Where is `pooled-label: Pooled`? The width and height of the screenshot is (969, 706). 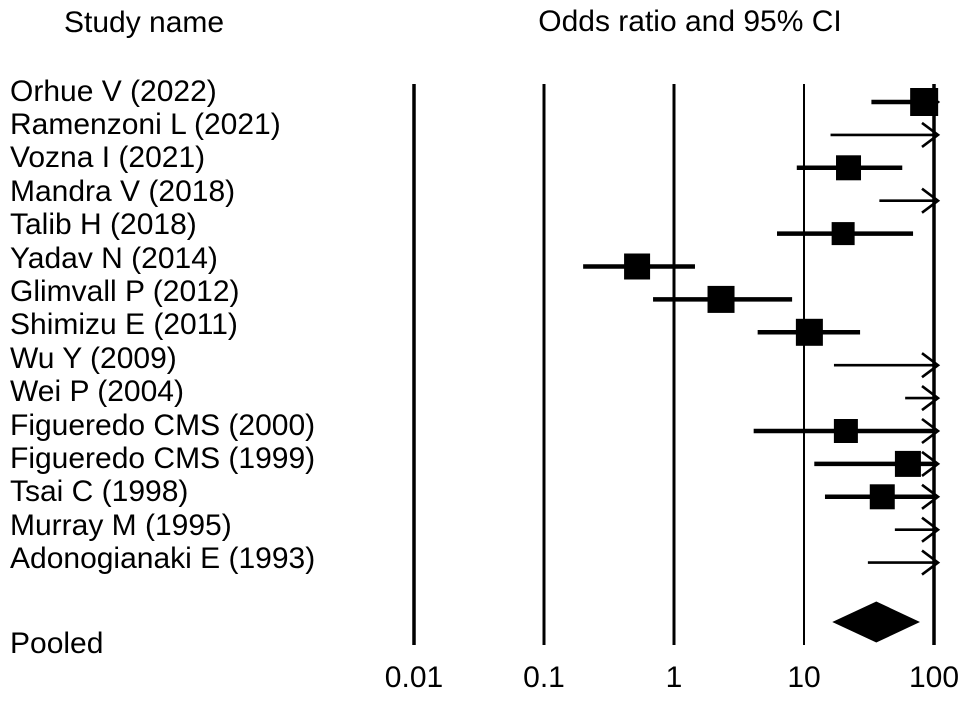 pooled-label: Pooled is located at coordinates (57, 643).